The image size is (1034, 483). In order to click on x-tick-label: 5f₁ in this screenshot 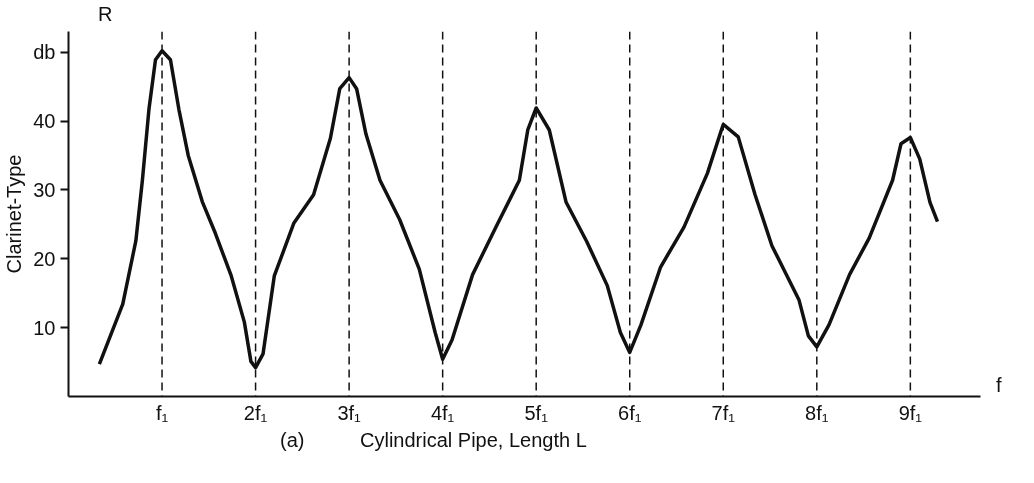, I will do `click(536, 412)`.